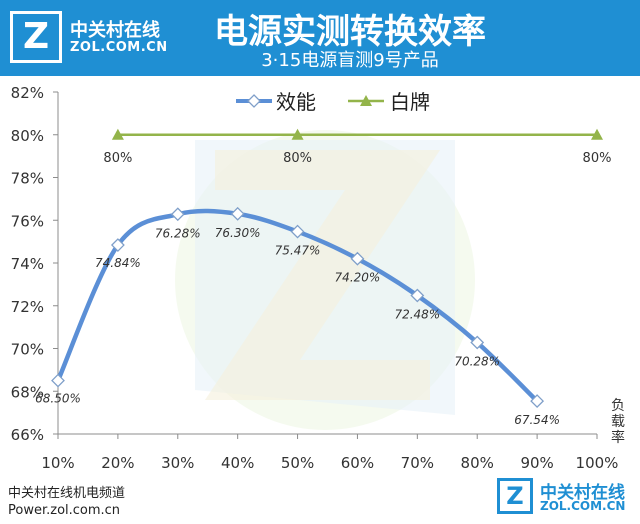 The height and width of the screenshot is (524, 640). Describe the element at coordinates (27, 307) in the screenshot. I see `y-tick-label: 72%` at that location.